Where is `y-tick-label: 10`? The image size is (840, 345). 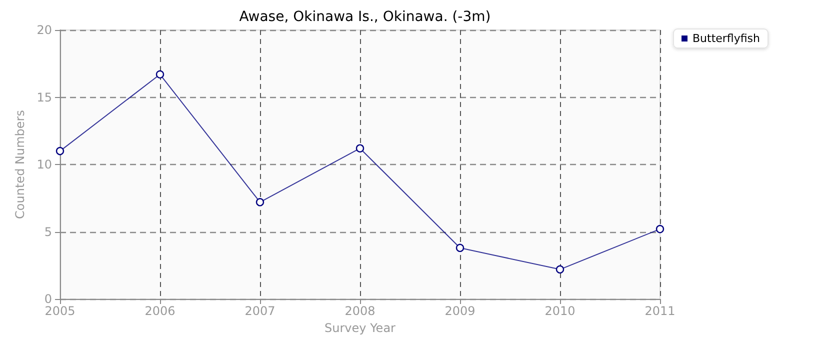 y-tick-label: 10 is located at coordinates (44, 165).